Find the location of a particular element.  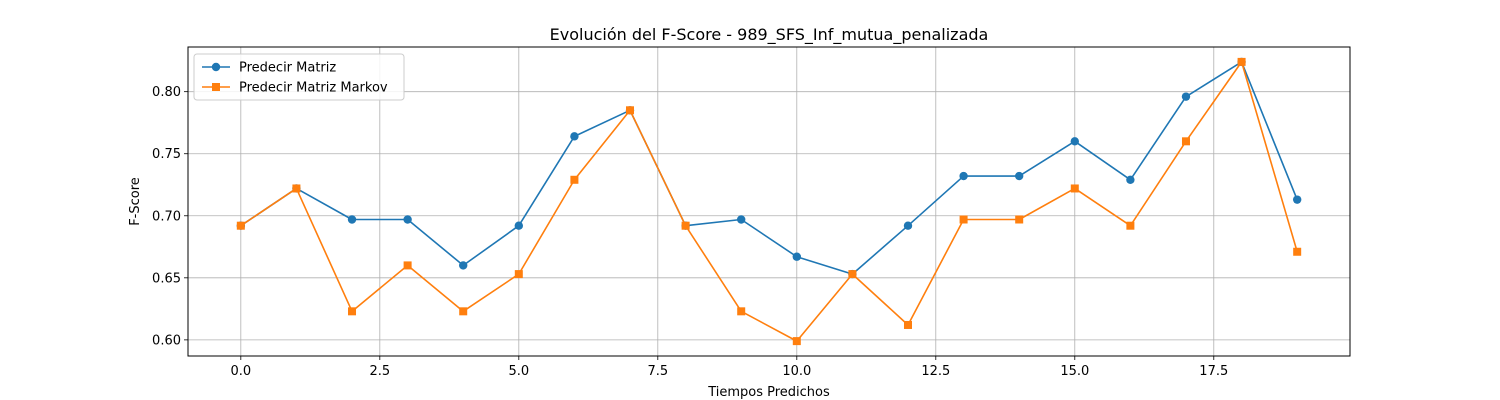

x-tick-label: 7.5 is located at coordinates (657, 371).